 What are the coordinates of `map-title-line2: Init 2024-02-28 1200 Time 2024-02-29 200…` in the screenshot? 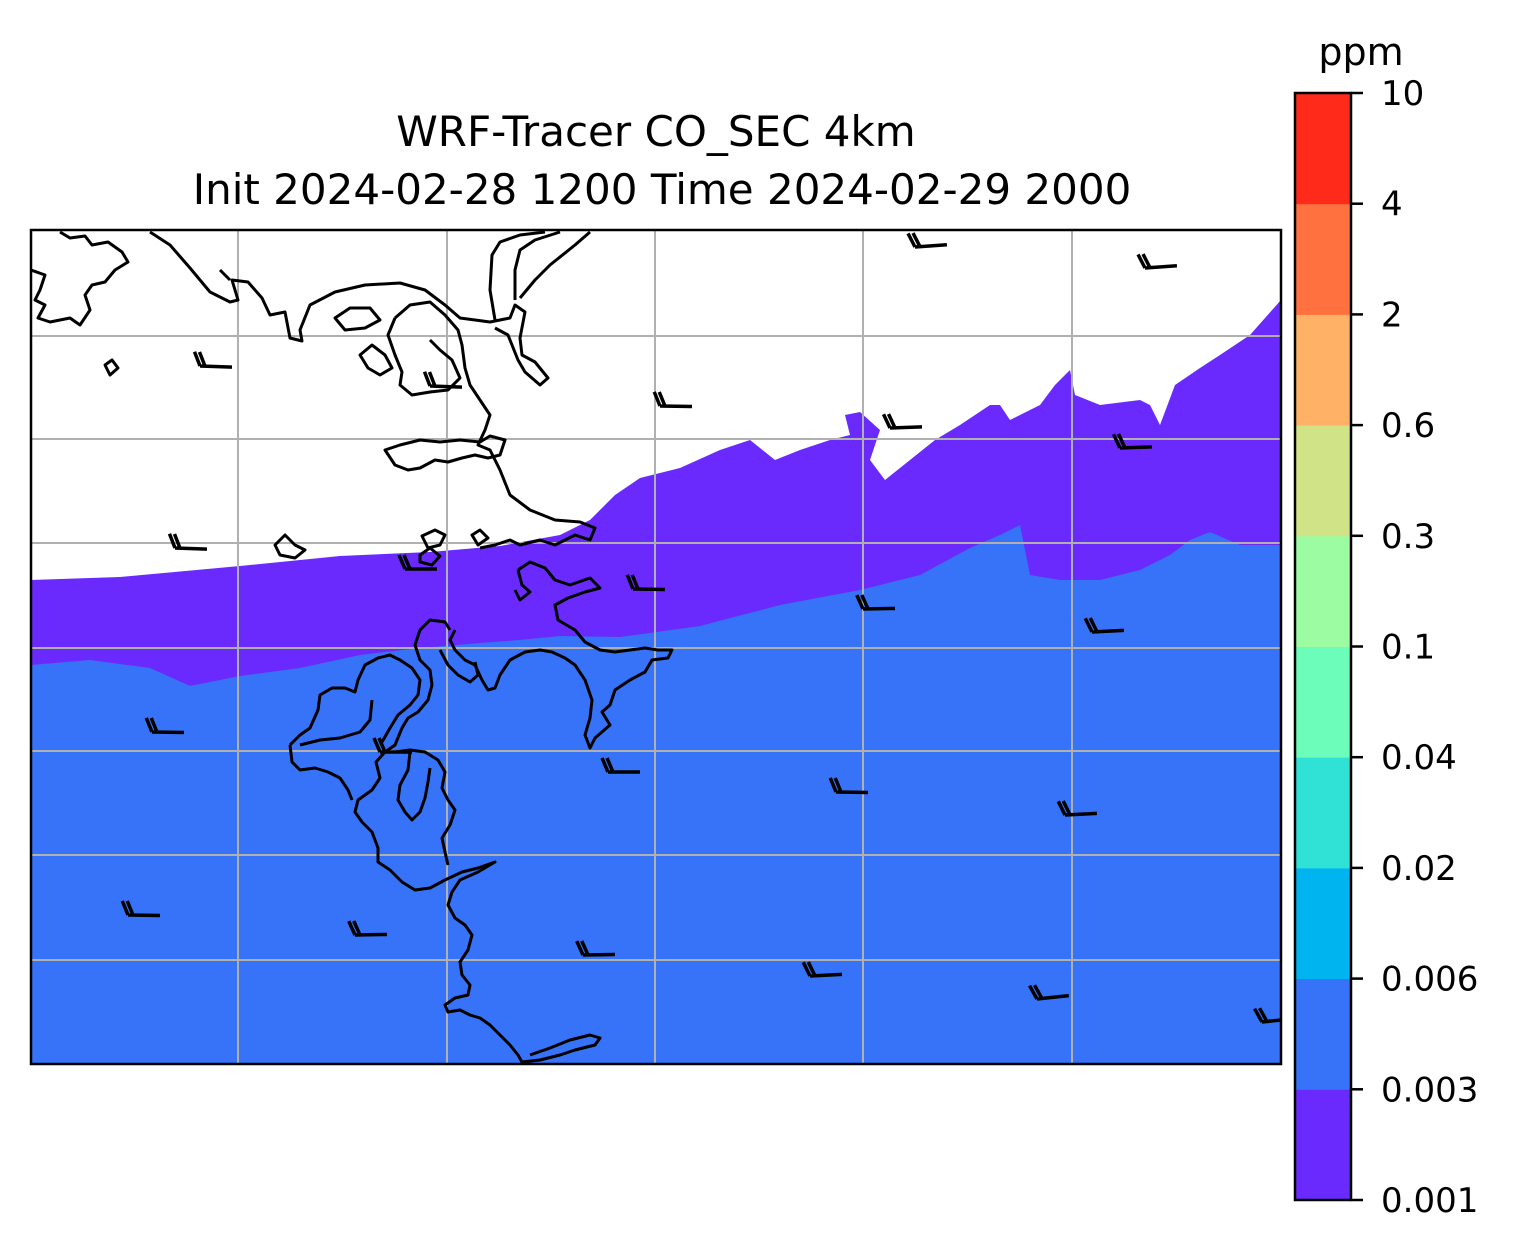 It's located at (662, 189).